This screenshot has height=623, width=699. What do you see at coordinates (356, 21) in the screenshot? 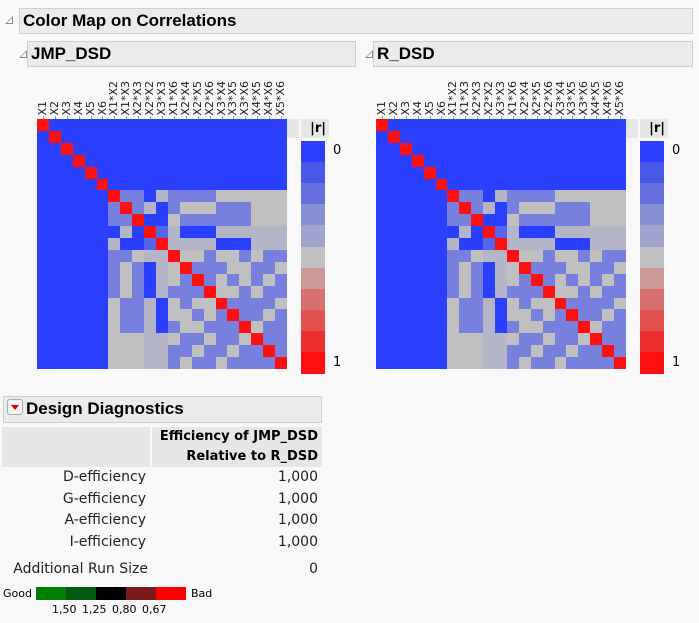
I see `section-header-color-map: Color Map on Correlations` at bounding box center [356, 21].